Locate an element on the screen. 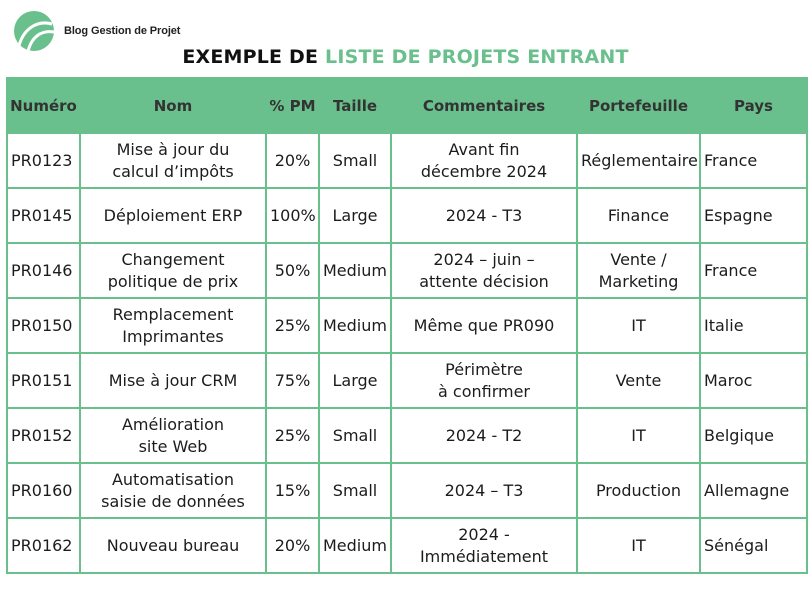 This screenshot has width=811, height=600. header-pm: % PM is located at coordinates (292, 105).